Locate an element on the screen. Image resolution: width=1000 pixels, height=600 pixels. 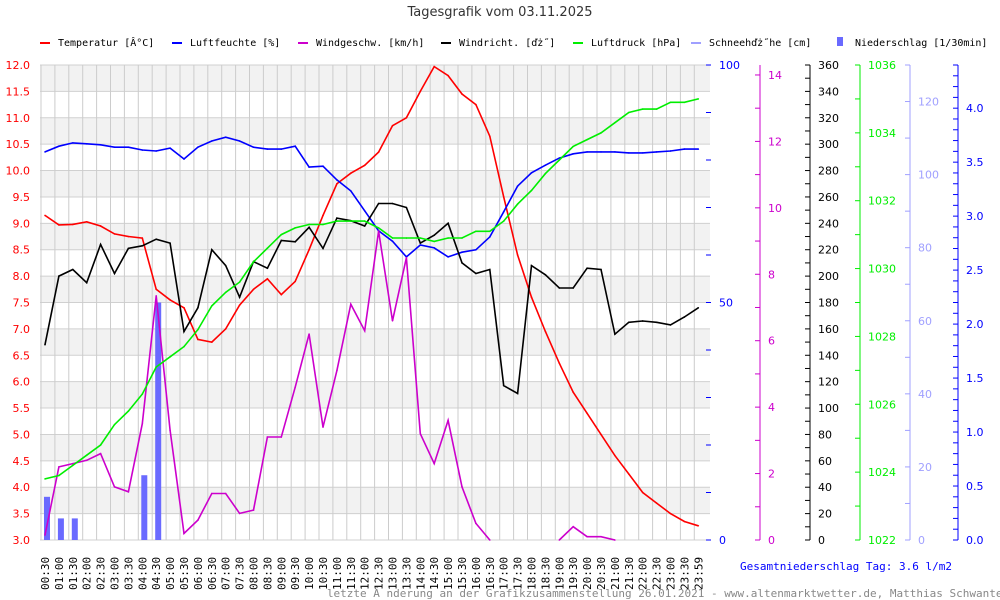
x-tick-label: 09:00 is located at coordinates (281, 573).